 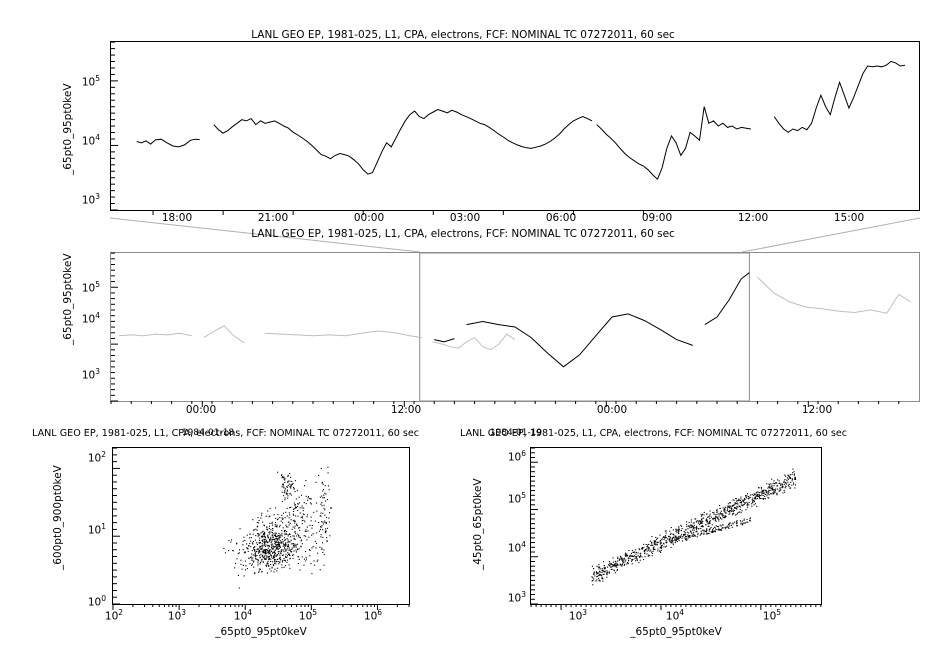 I want to click on scatter-left-ylabel: _600pt0_900pt0keV, so click(x=58, y=517).